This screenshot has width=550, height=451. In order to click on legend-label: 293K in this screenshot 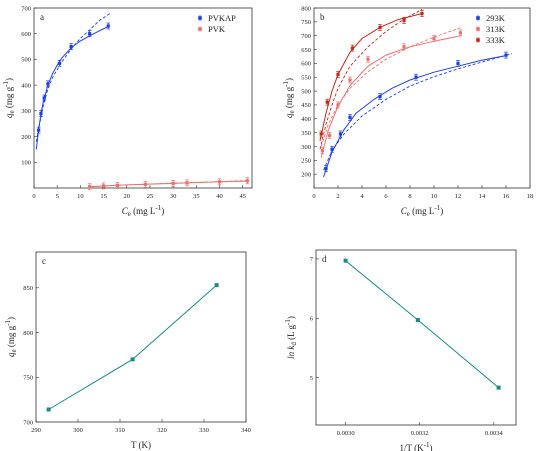, I will do `click(496, 18)`.